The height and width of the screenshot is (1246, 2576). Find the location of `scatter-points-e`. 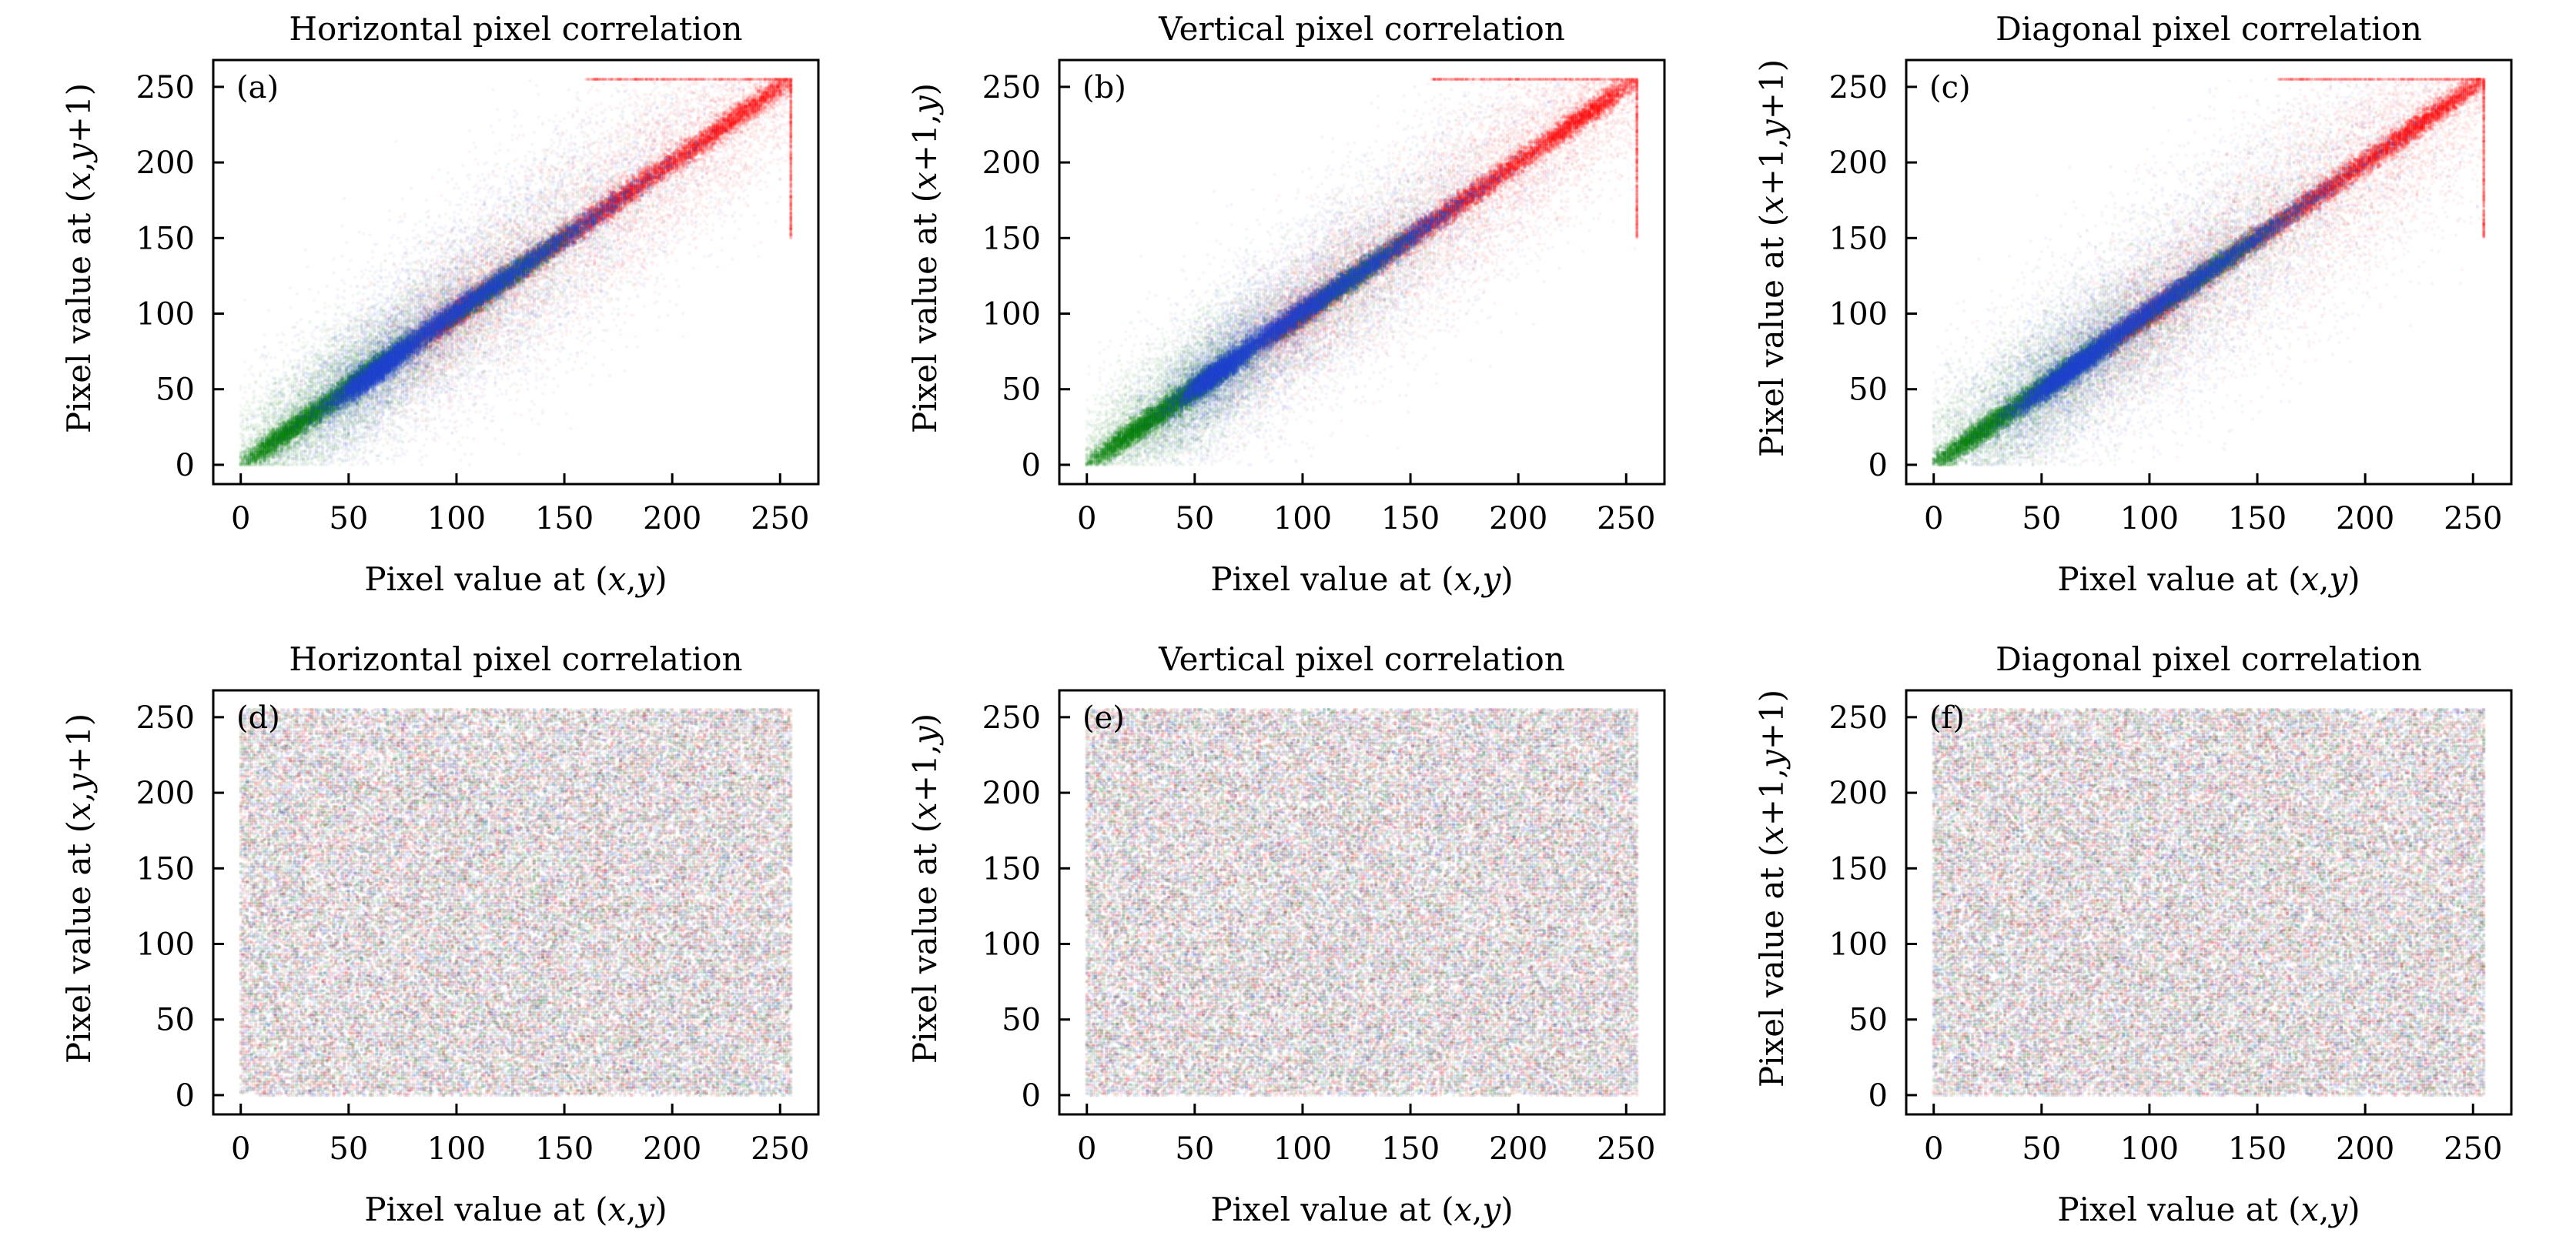

scatter-points-e is located at coordinates (1361, 902).